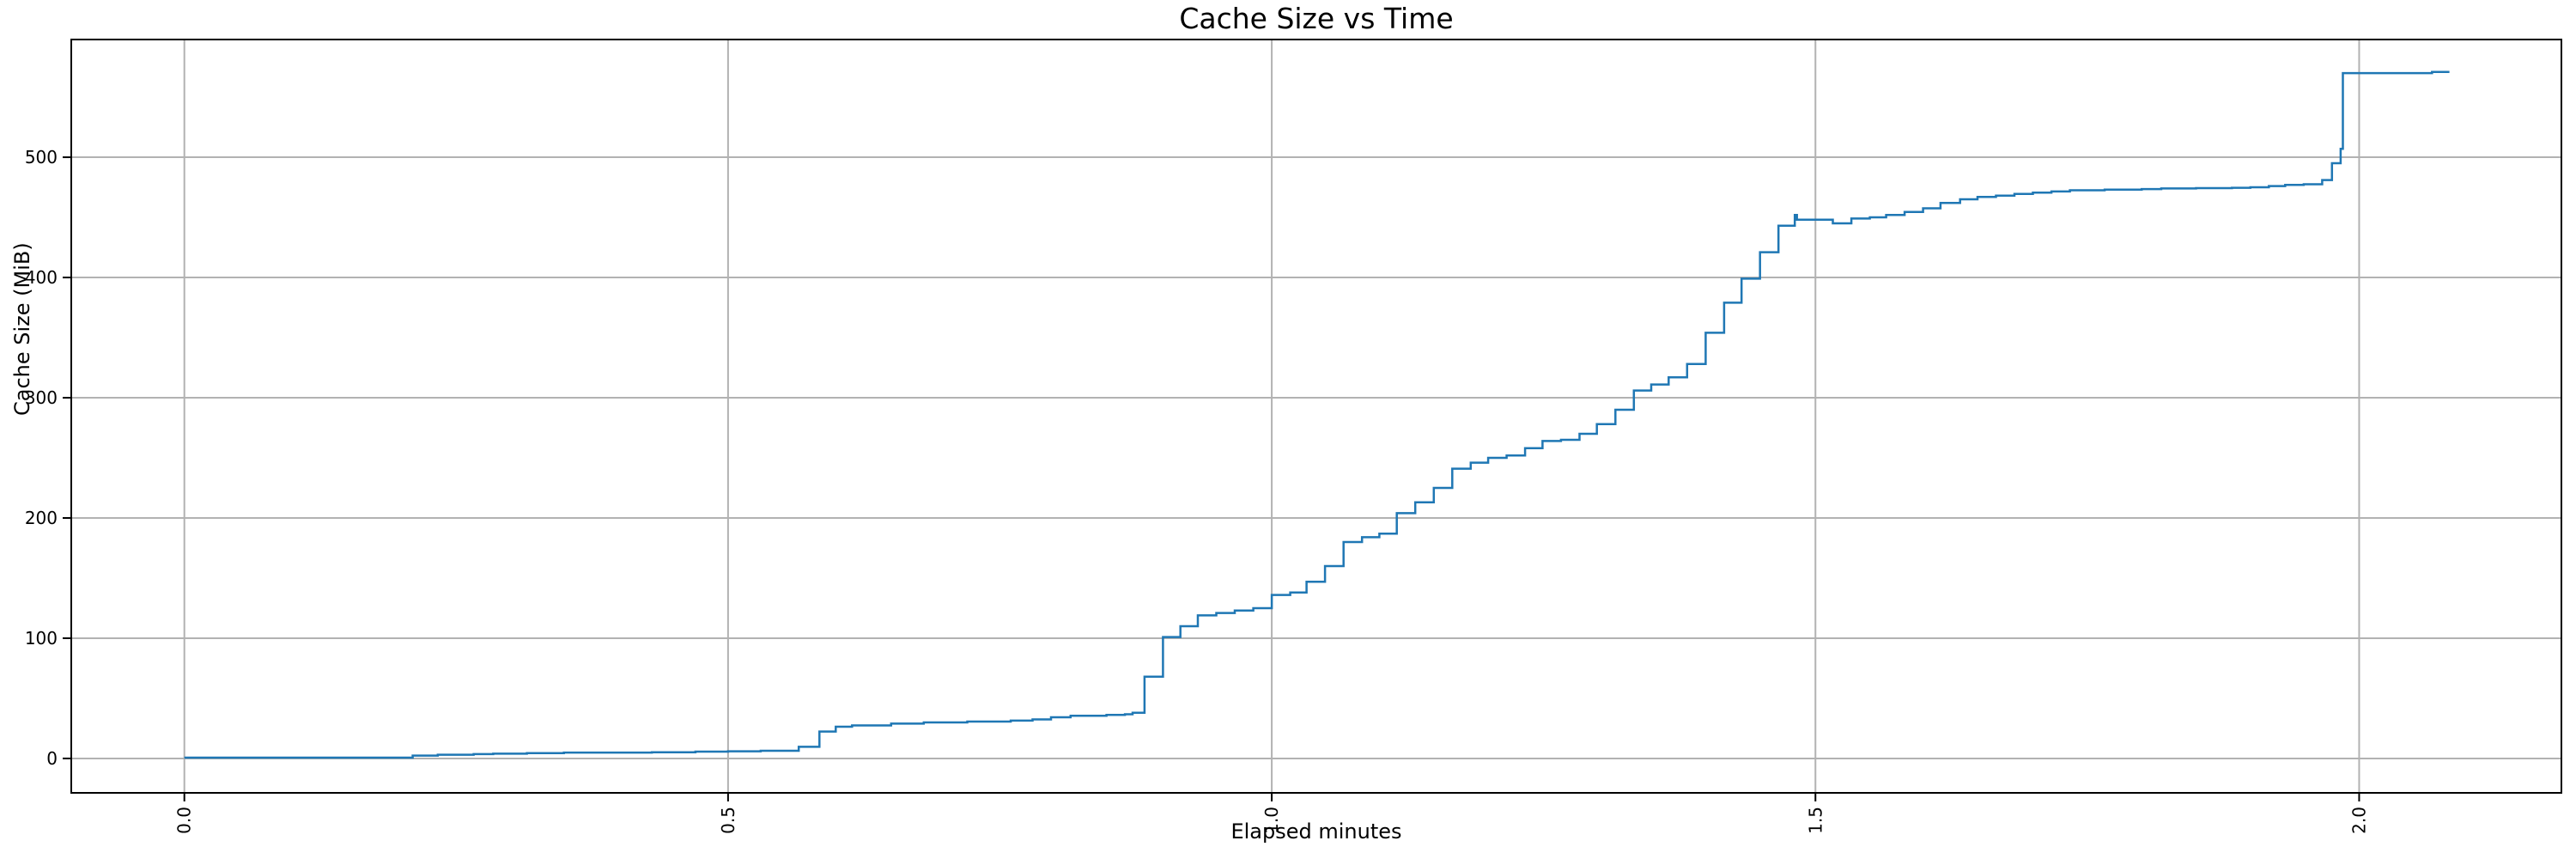 This screenshot has height=859, width=2576. I want to click on x-tick-label: 1.5, so click(1815, 821).